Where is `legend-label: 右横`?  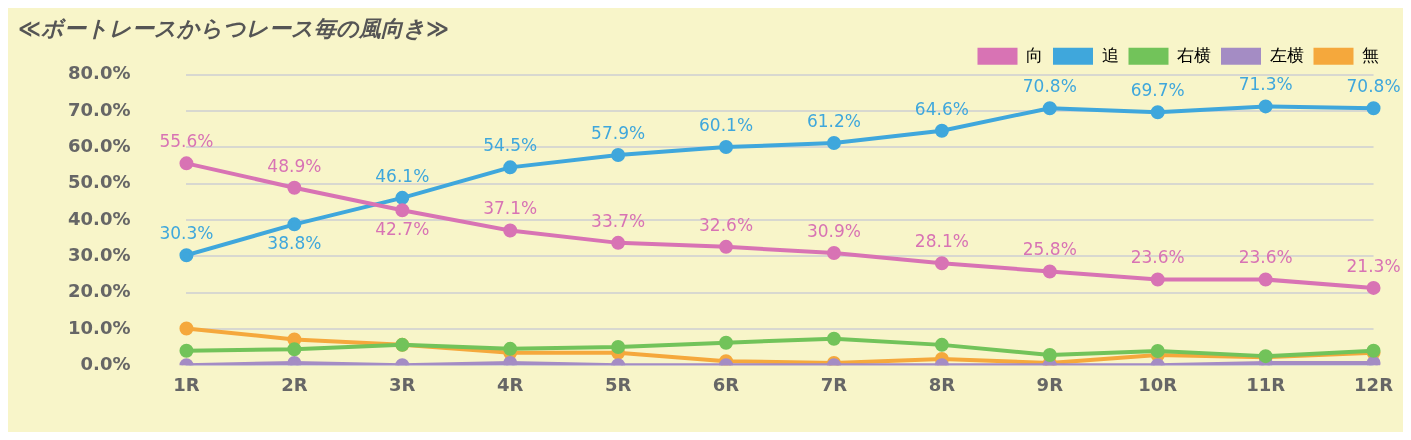 legend-label: 右横 is located at coordinates (1194, 54).